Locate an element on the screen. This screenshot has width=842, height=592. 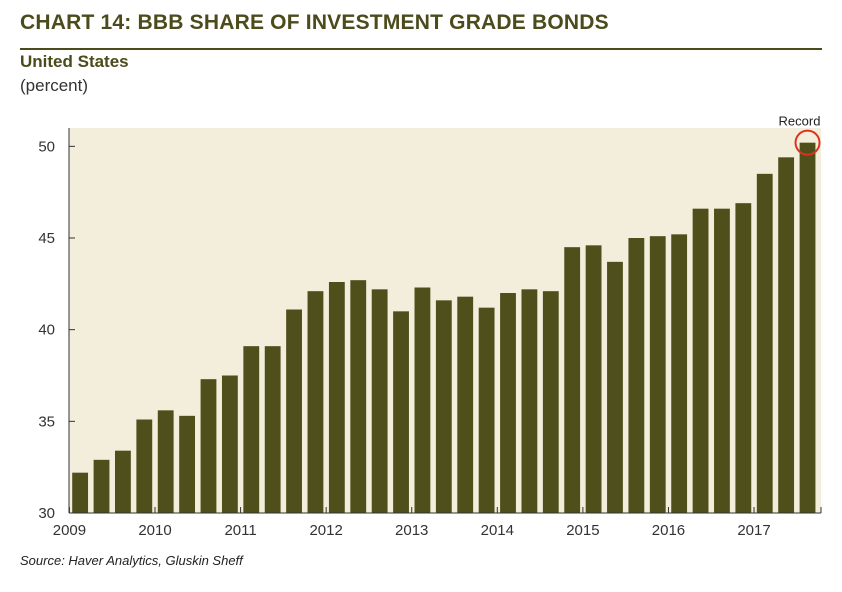
source-note: Source: Haver Analytics, Gluskin Sheff is located at coordinates (131, 560).